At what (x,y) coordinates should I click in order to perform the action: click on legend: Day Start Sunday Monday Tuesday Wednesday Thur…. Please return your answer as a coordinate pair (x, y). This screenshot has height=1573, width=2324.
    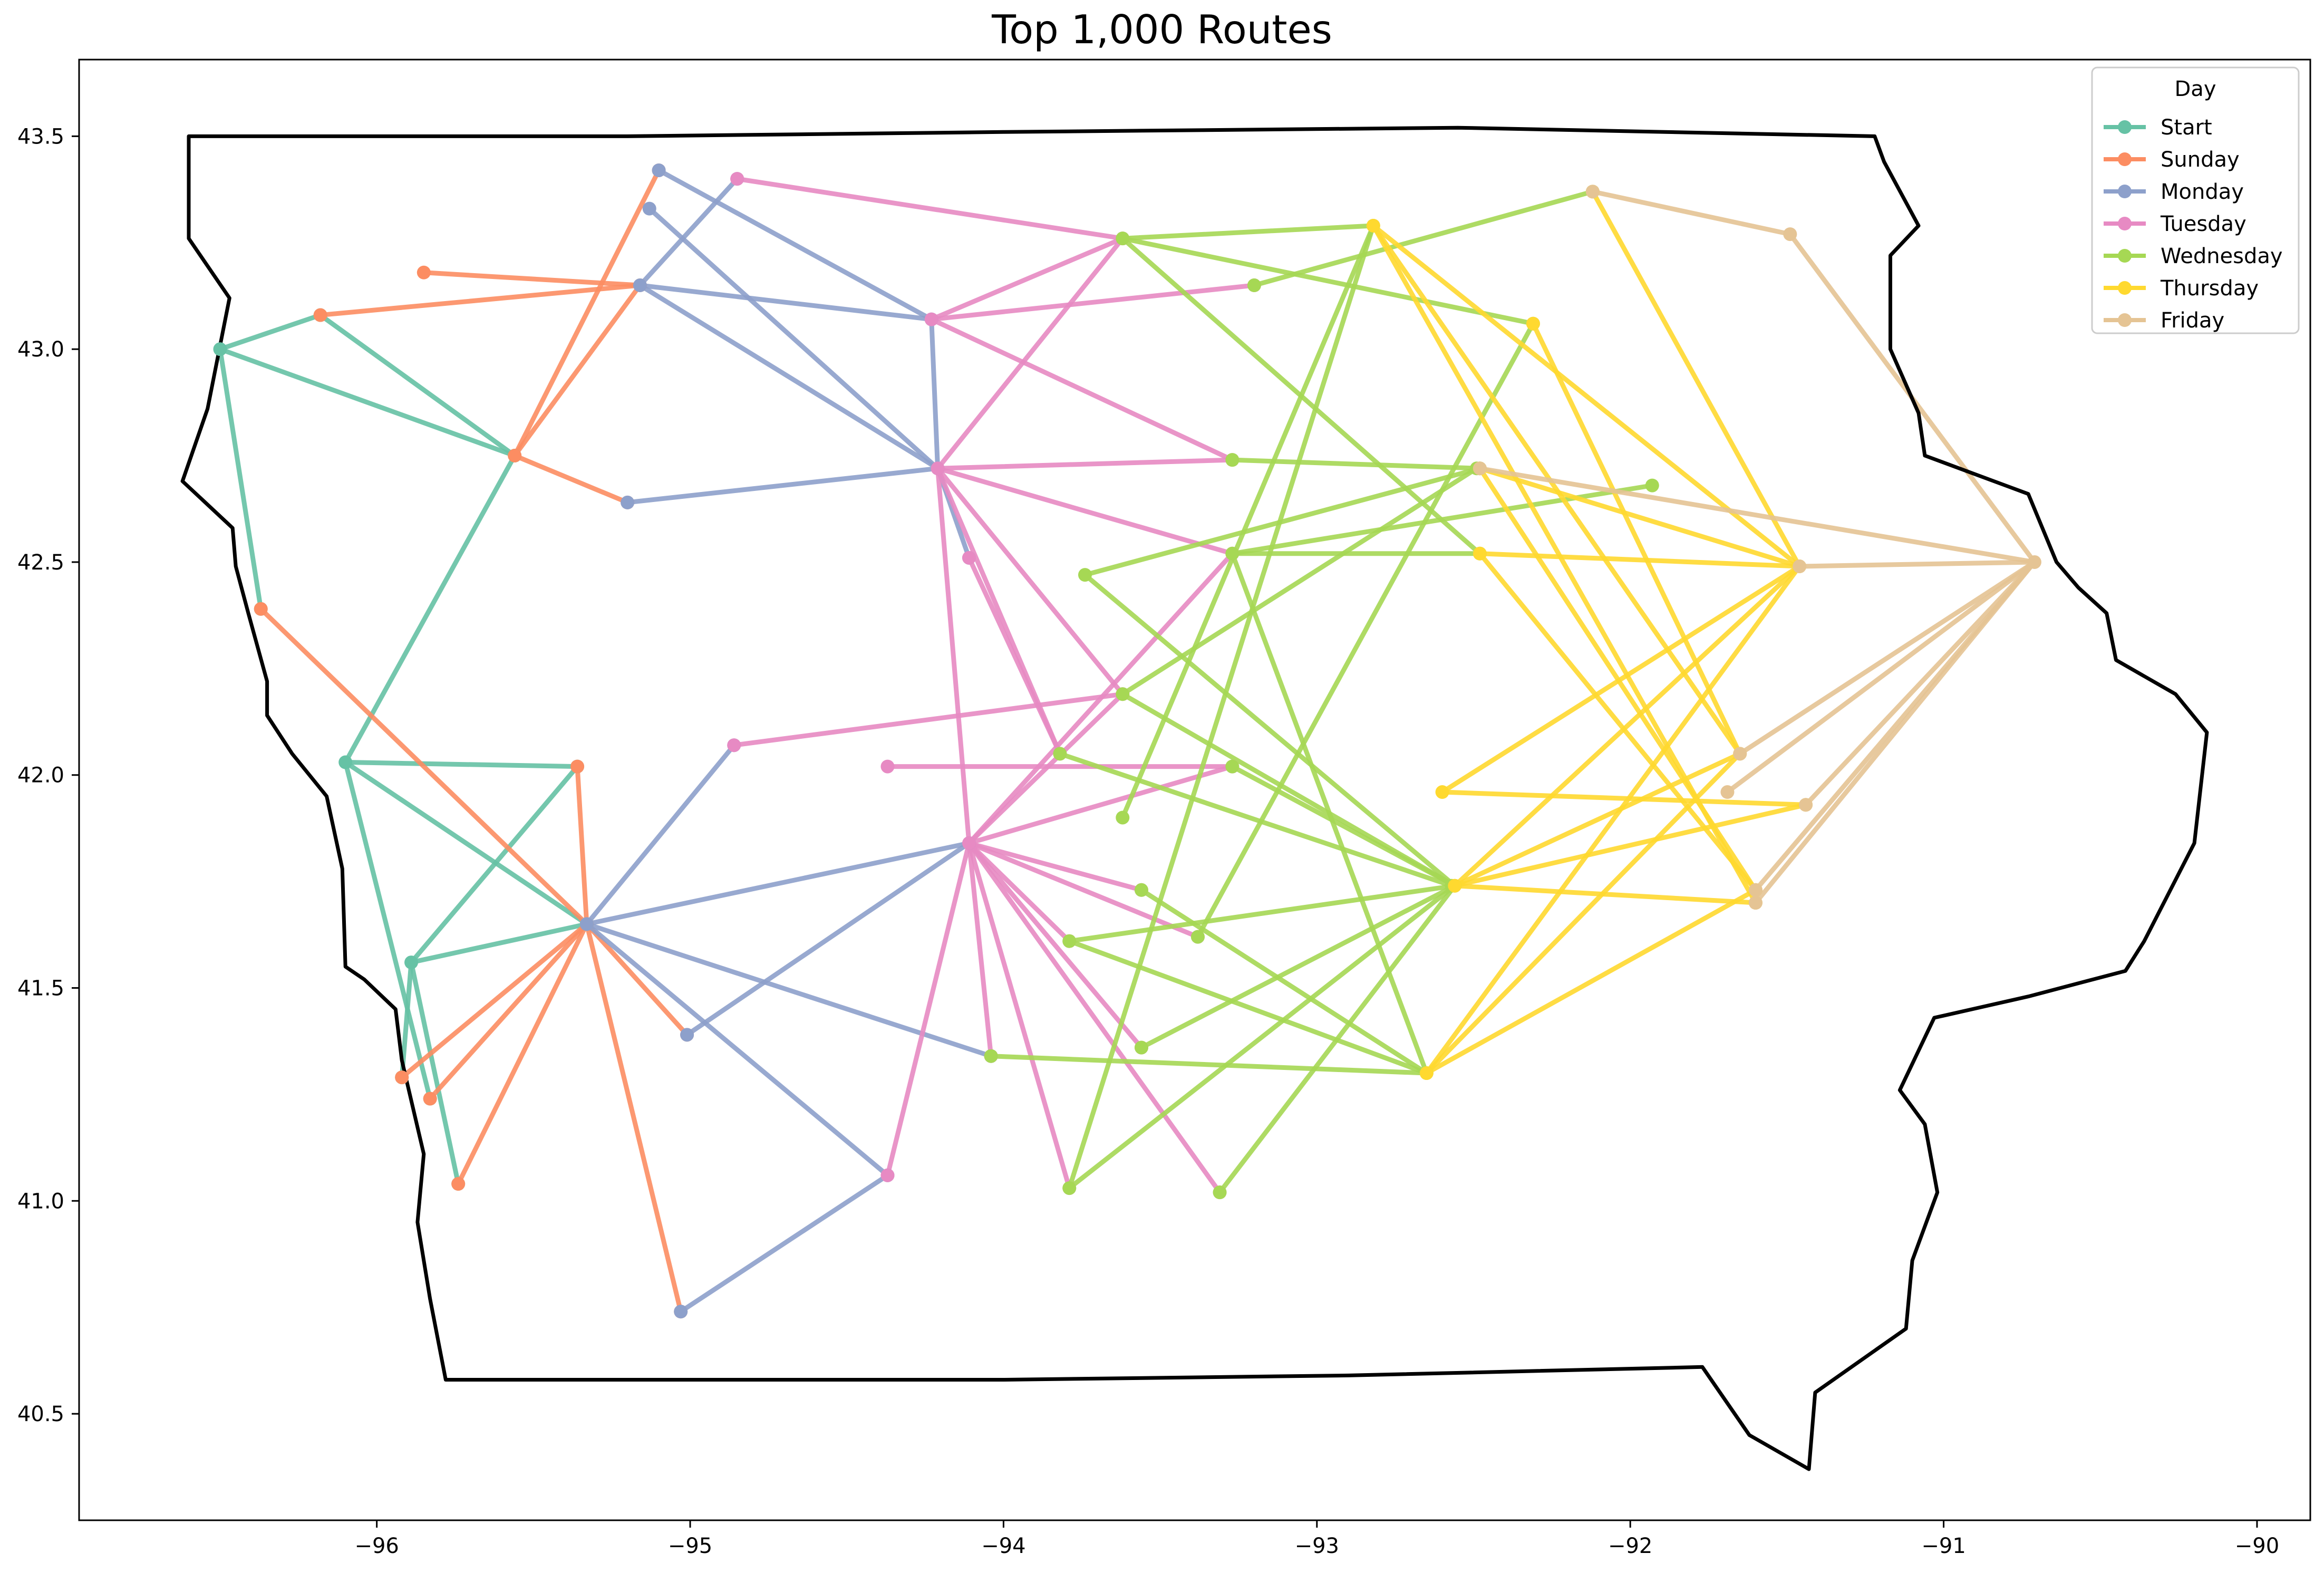
    Looking at the image, I should click on (2196, 200).